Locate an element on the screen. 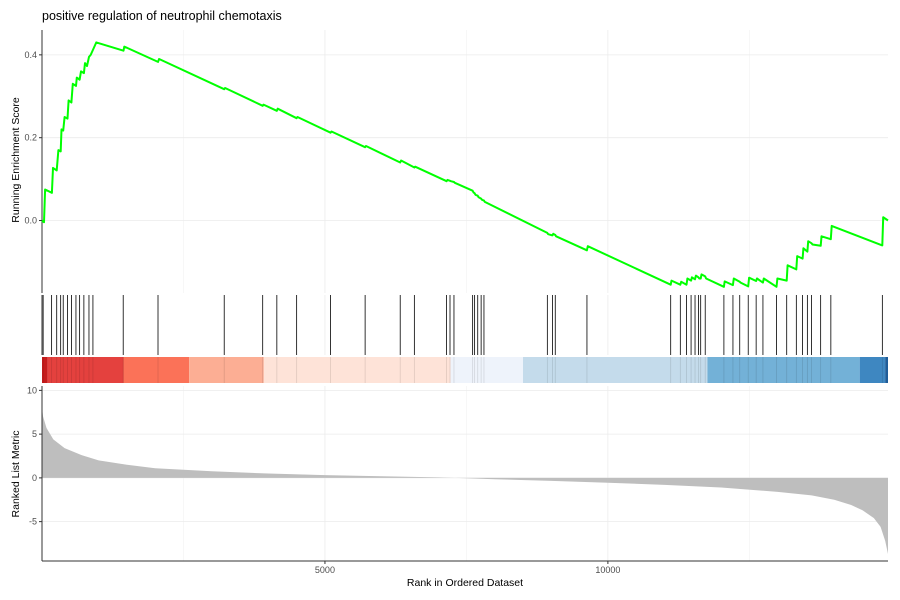  rank-y-tick-label: -5 is located at coordinates (33, 522).